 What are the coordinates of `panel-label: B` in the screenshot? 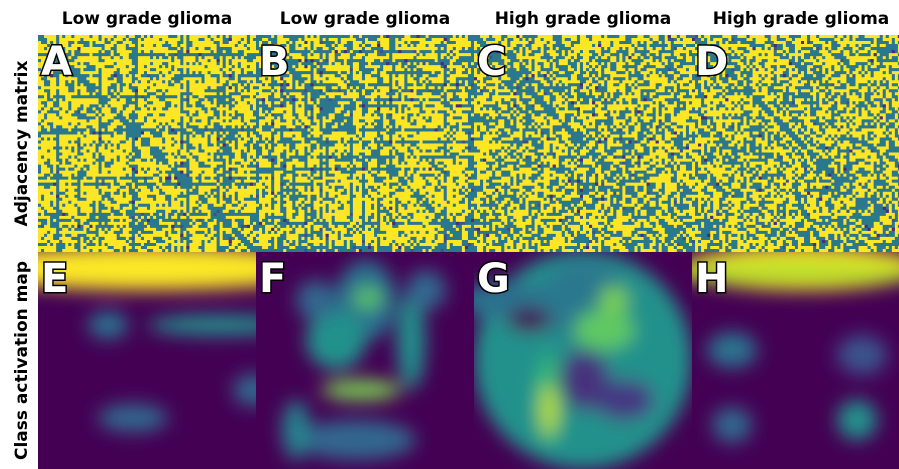 It's located at (274, 62).